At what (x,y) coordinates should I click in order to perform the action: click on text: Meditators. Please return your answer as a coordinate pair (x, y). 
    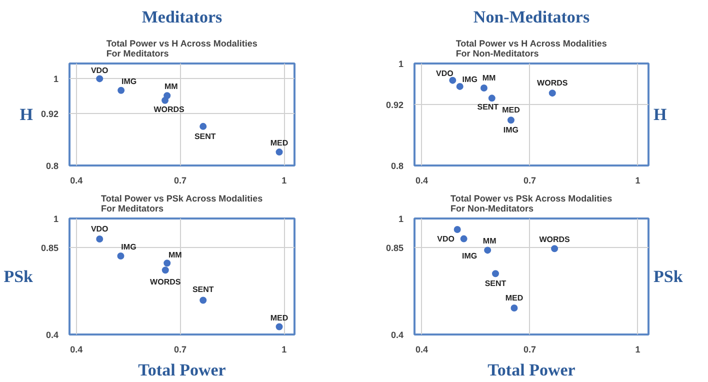
    Looking at the image, I should click on (182, 17).